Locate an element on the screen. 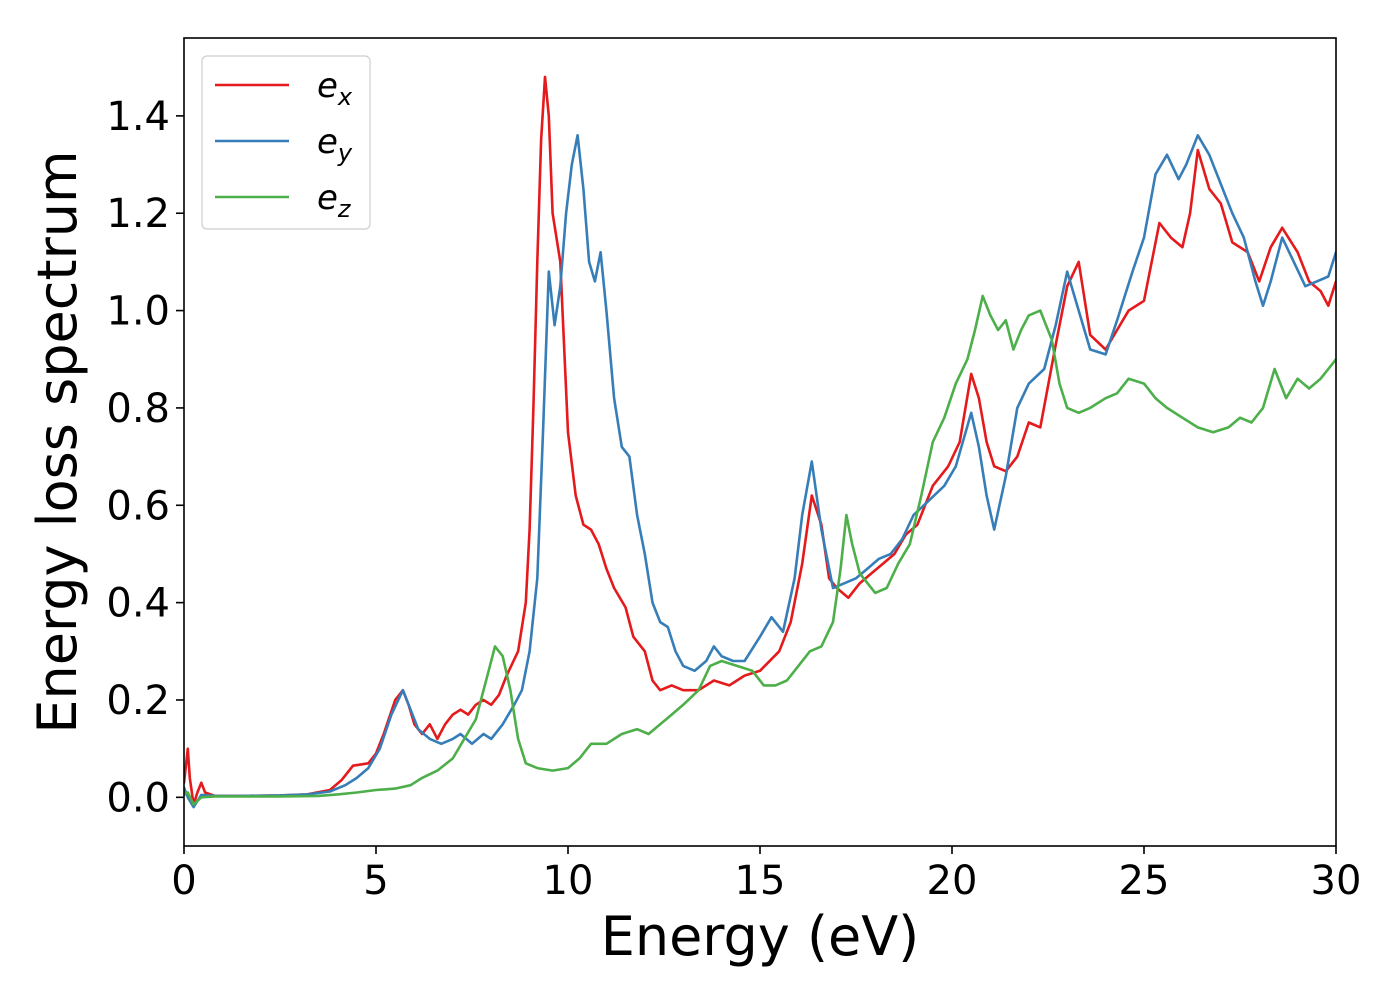  y-tick-label: 0.2 is located at coordinates (138, 701).